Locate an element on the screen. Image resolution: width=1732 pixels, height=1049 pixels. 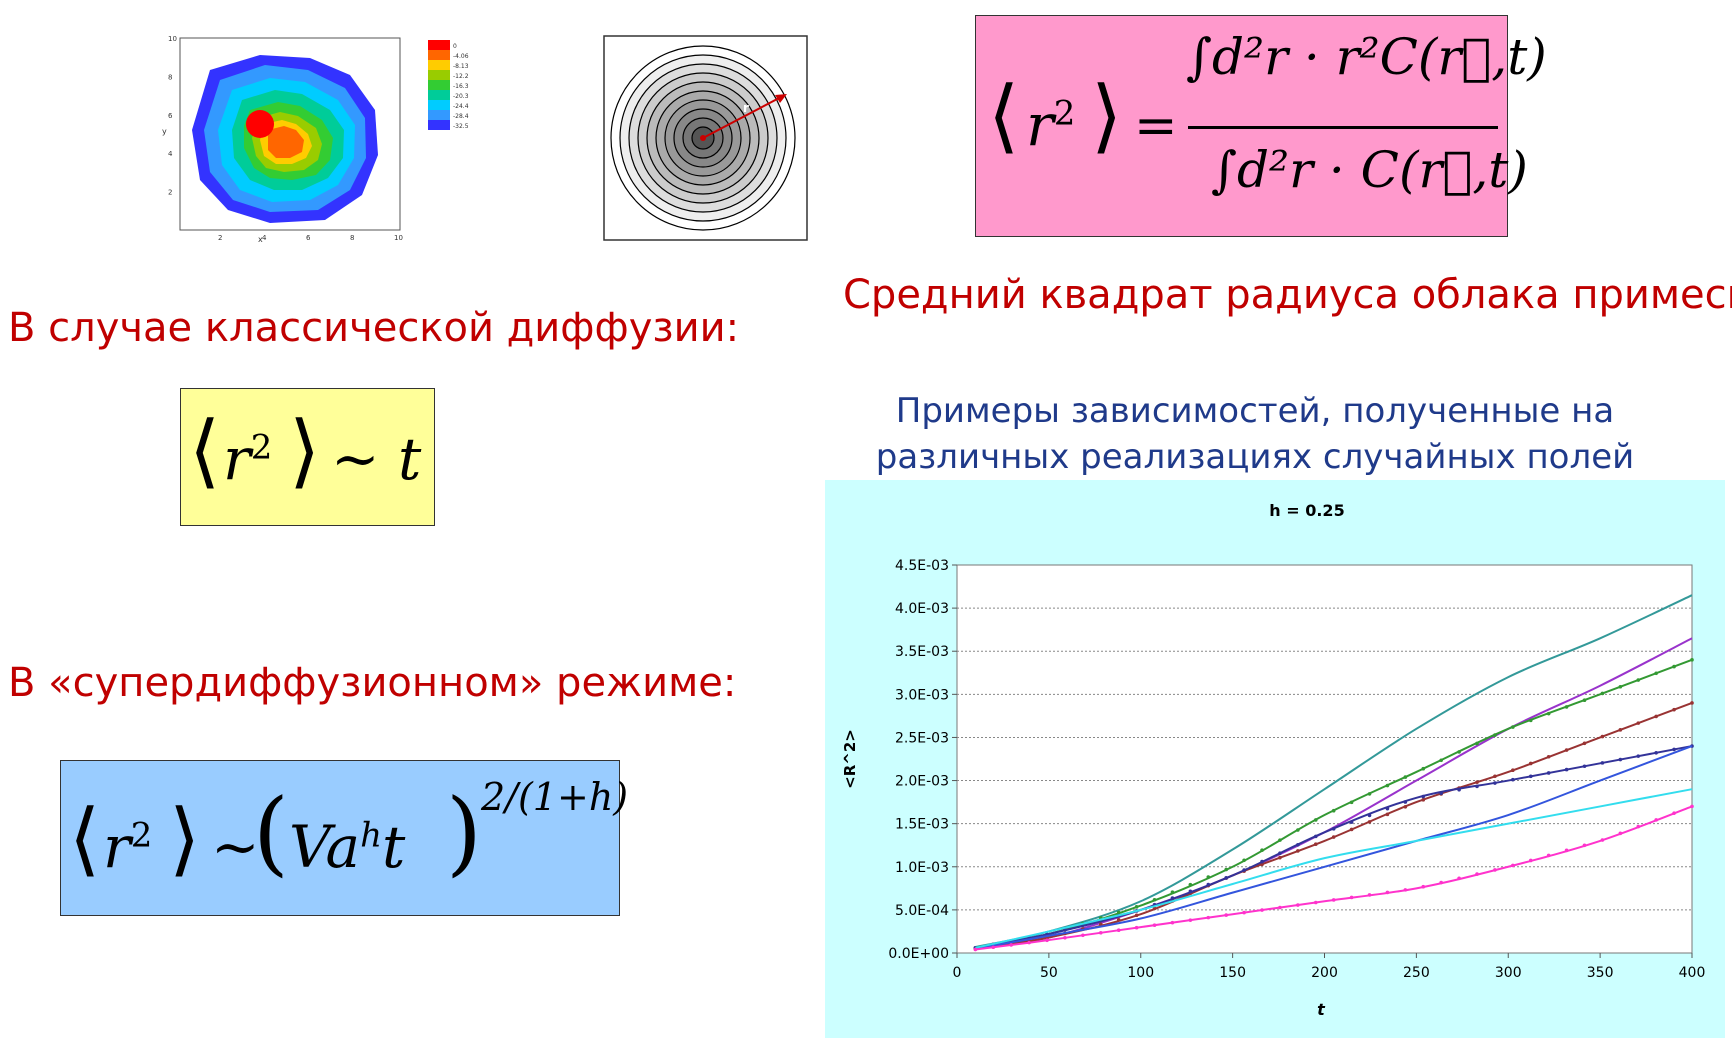
contour-x-tick: 4 is located at coordinates (264, 238).